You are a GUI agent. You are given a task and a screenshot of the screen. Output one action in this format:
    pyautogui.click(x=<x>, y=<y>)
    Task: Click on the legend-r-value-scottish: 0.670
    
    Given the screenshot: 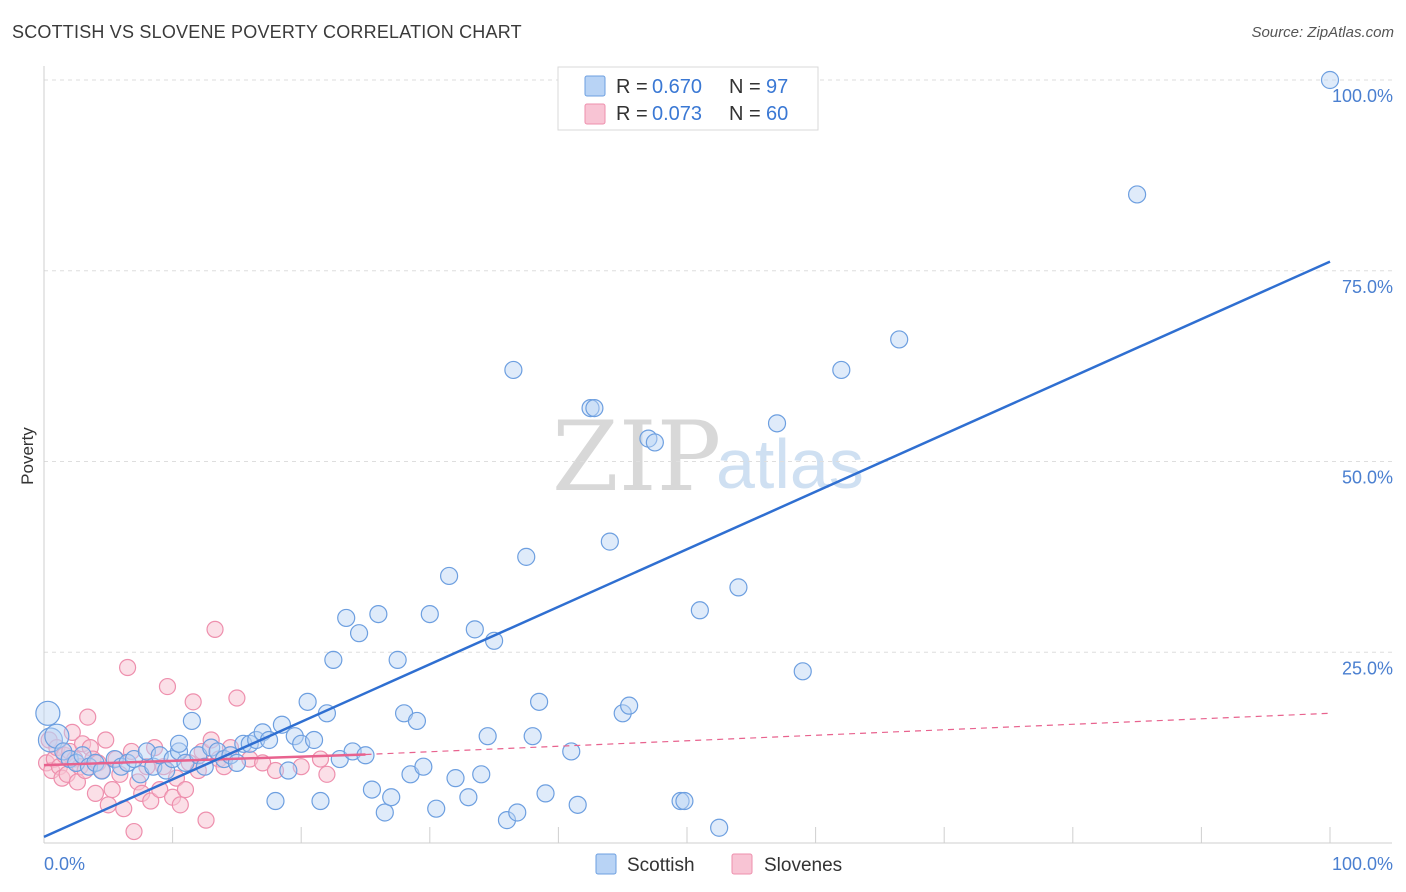 What is the action you would take?
    pyautogui.click(x=677, y=87)
    